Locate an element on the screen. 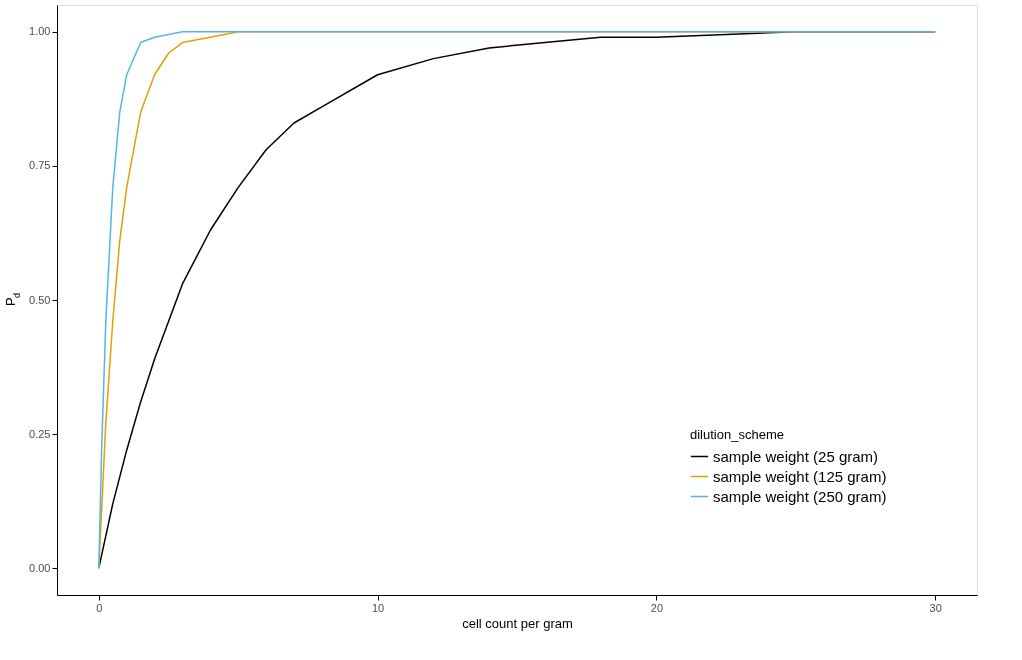 This screenshot has height=660, width=1022. x-tick-label: 30 is located at coordinates (935, 607).